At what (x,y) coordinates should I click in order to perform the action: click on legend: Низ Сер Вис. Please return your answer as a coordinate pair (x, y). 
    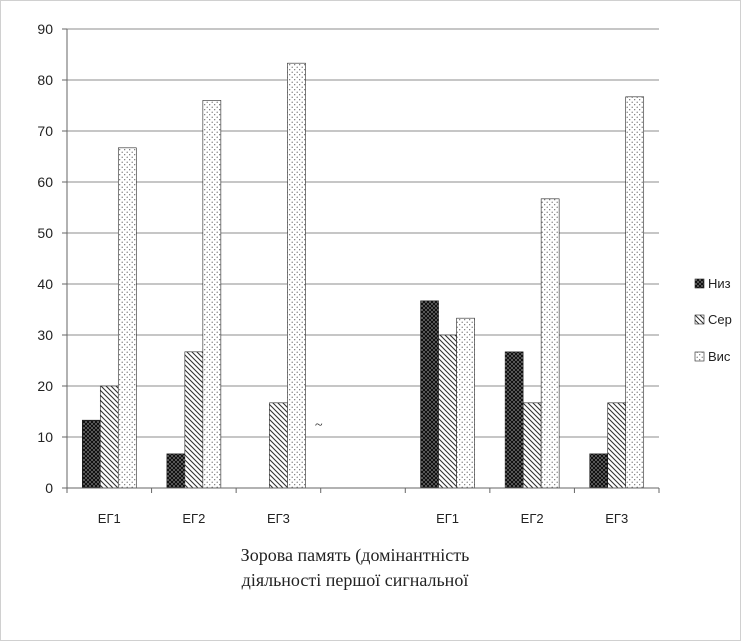
    Looking at the image, I should click on (713, 320).